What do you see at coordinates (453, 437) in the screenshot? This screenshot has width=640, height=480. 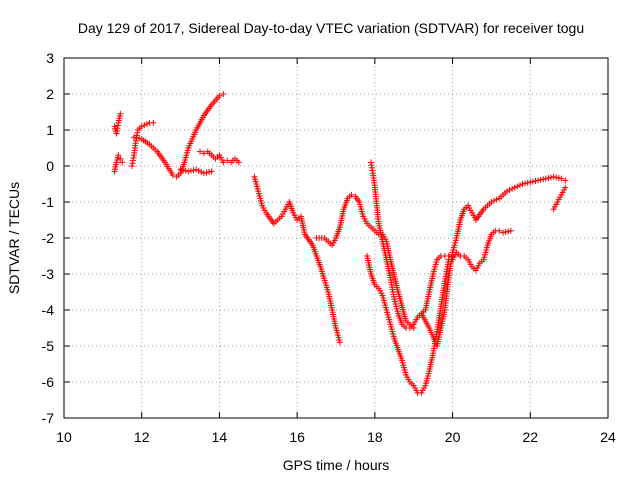 I see `x-tick-label: 20` at bounding box center [453, 437].